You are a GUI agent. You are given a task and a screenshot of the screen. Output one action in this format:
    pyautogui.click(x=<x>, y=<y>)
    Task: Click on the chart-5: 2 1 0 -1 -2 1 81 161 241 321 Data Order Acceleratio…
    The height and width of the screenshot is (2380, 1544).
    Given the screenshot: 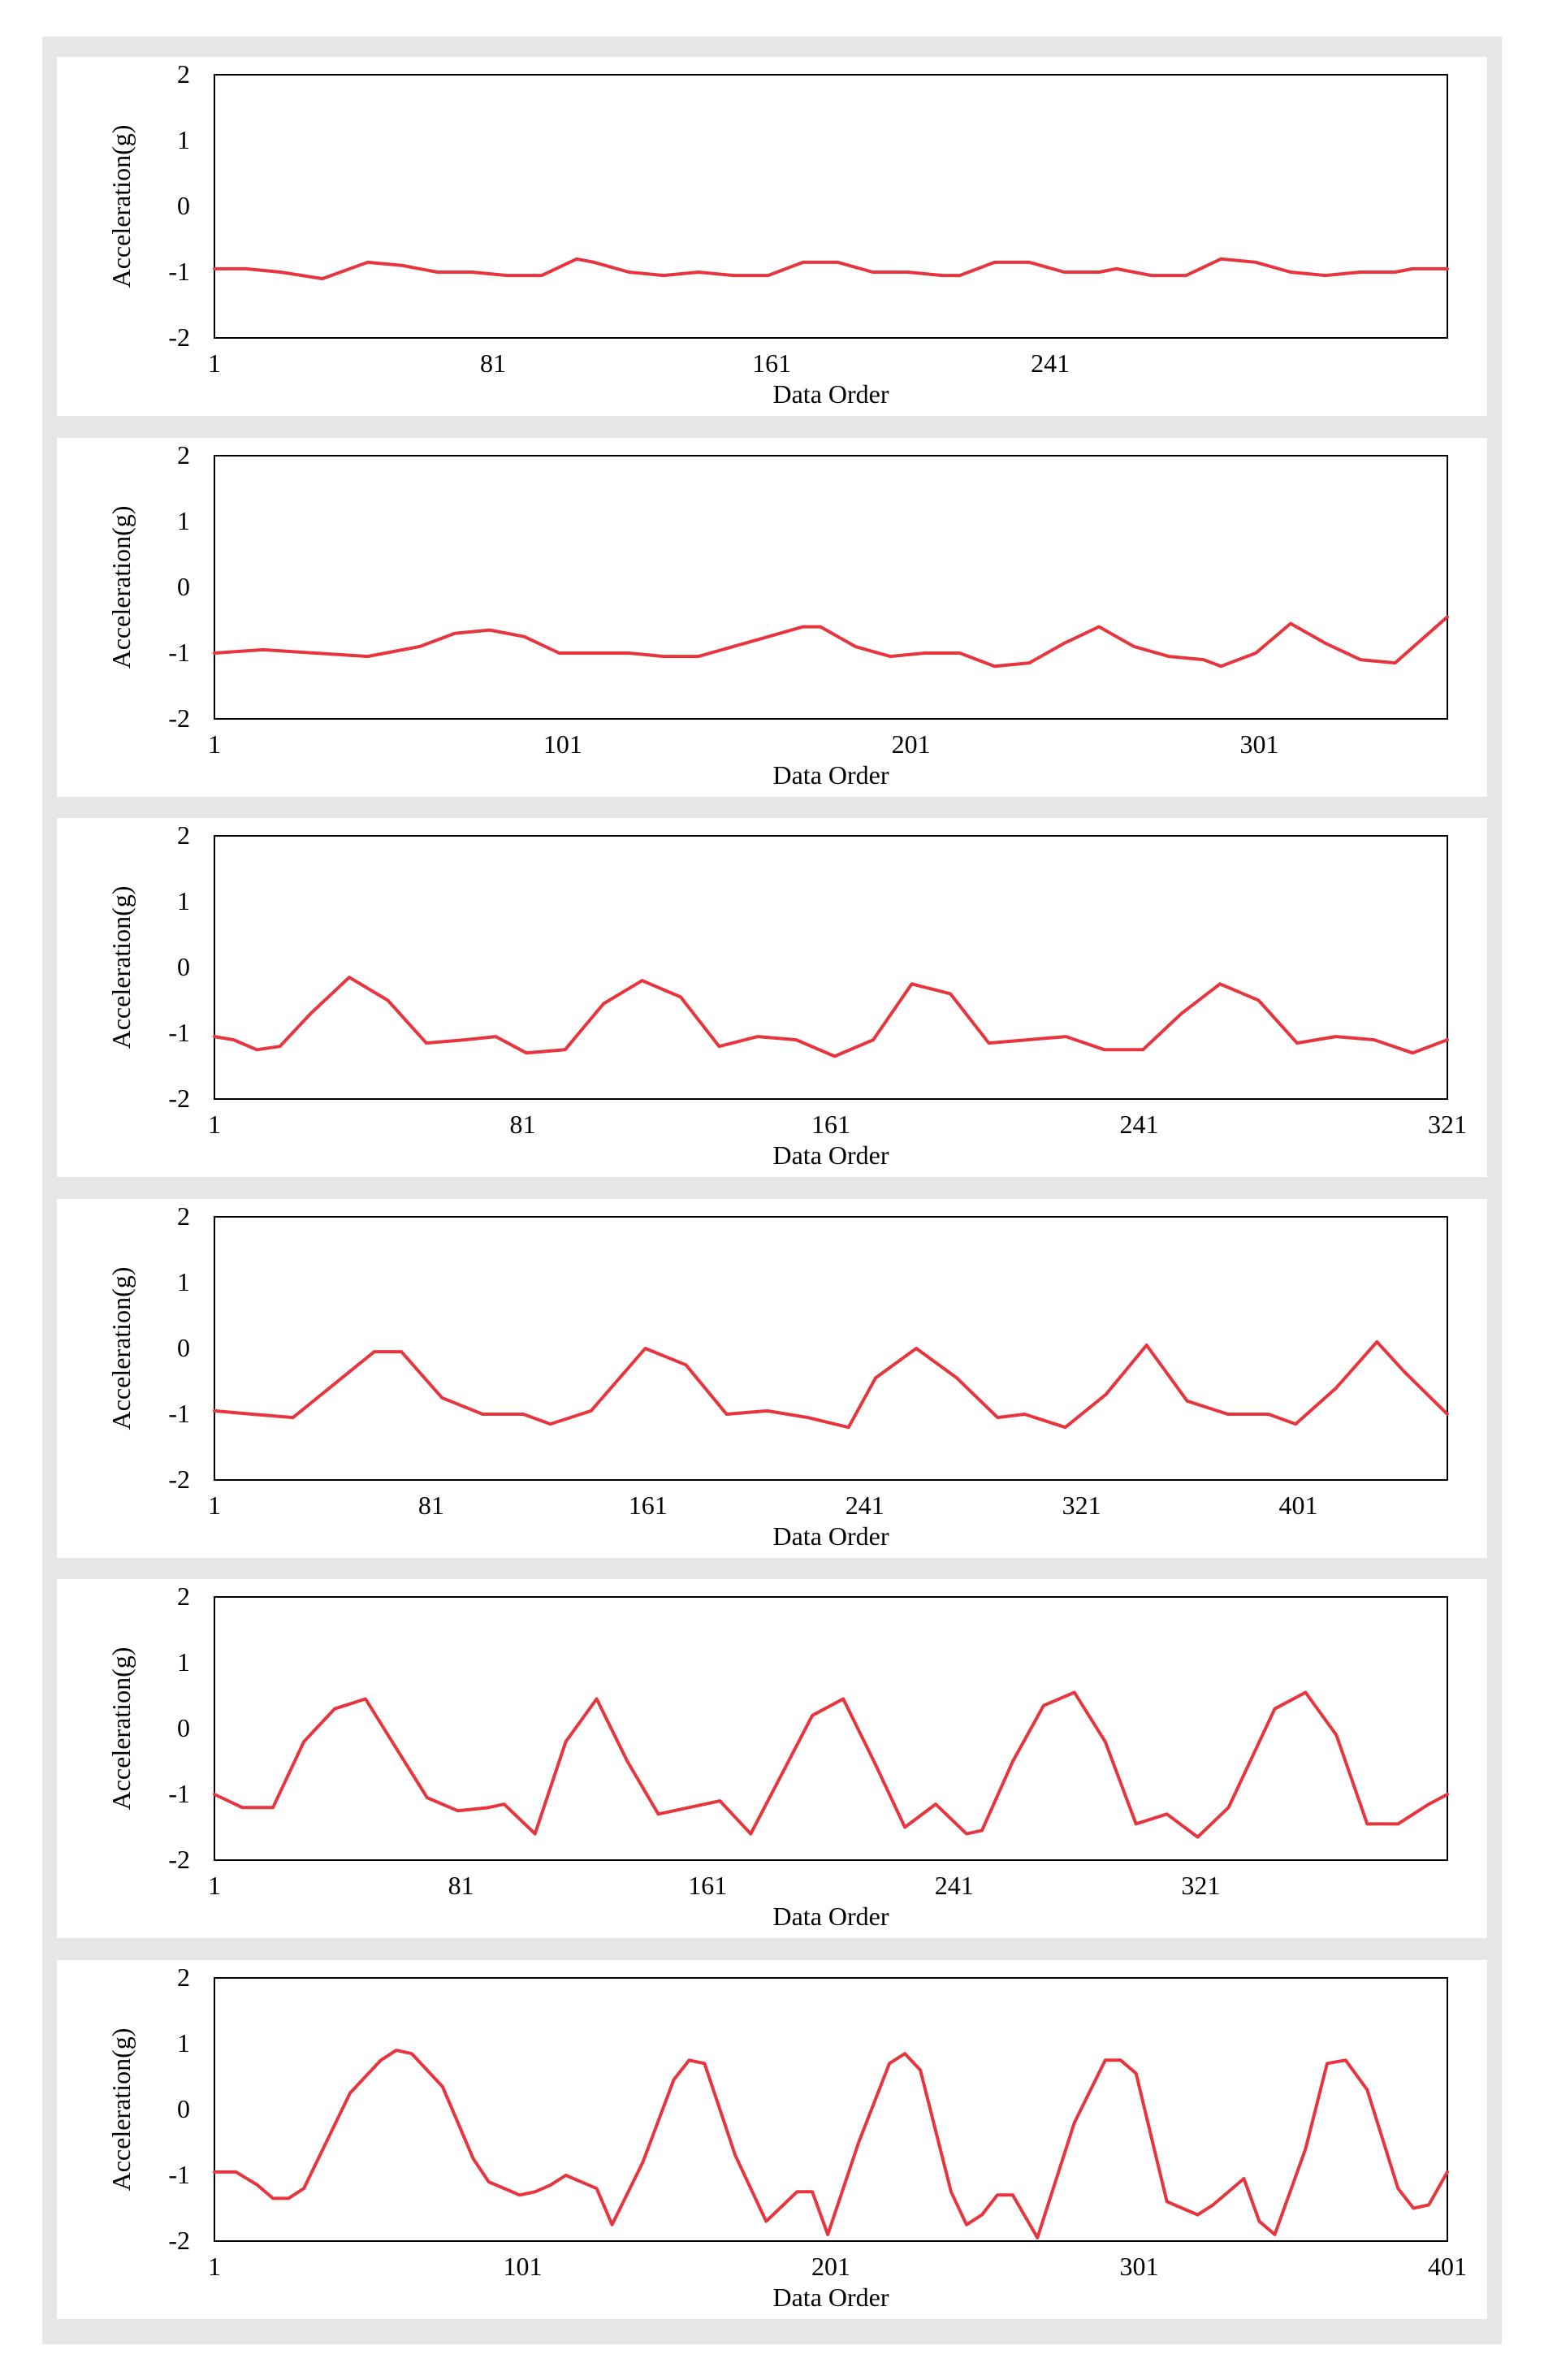 What is the action you would take?
    pyautogui.click(x=777, y=1756)
    